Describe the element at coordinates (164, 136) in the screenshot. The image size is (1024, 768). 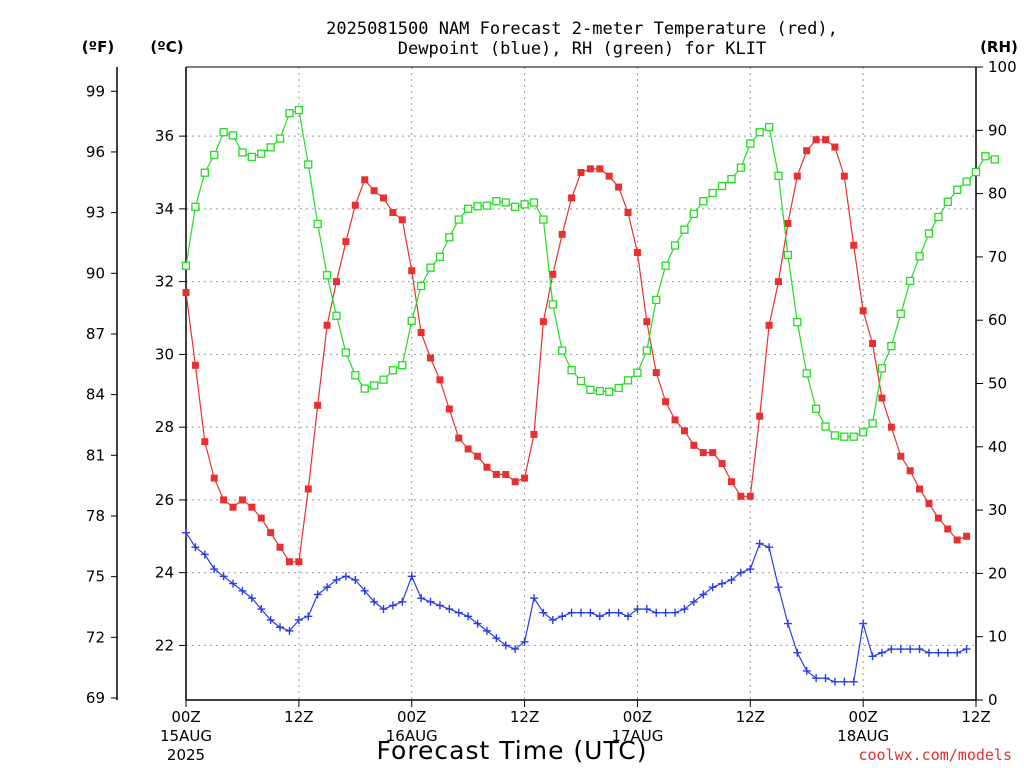
I see `celsius-tick-label: 36` at that location.